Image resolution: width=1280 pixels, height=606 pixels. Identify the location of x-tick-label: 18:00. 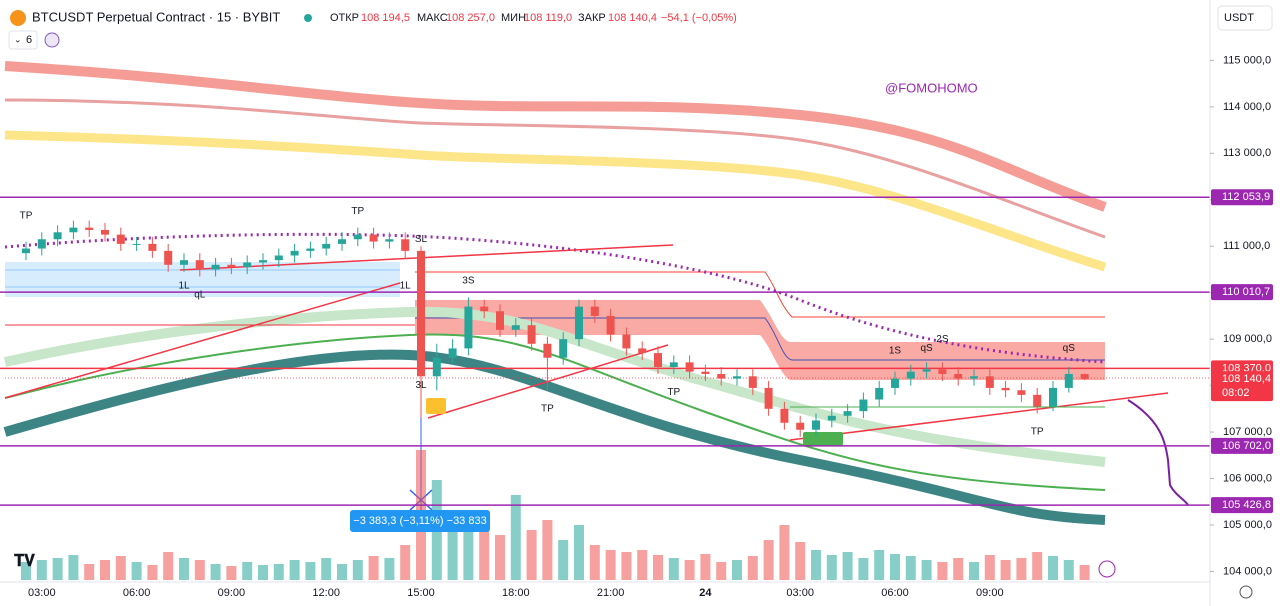
(516, 593).